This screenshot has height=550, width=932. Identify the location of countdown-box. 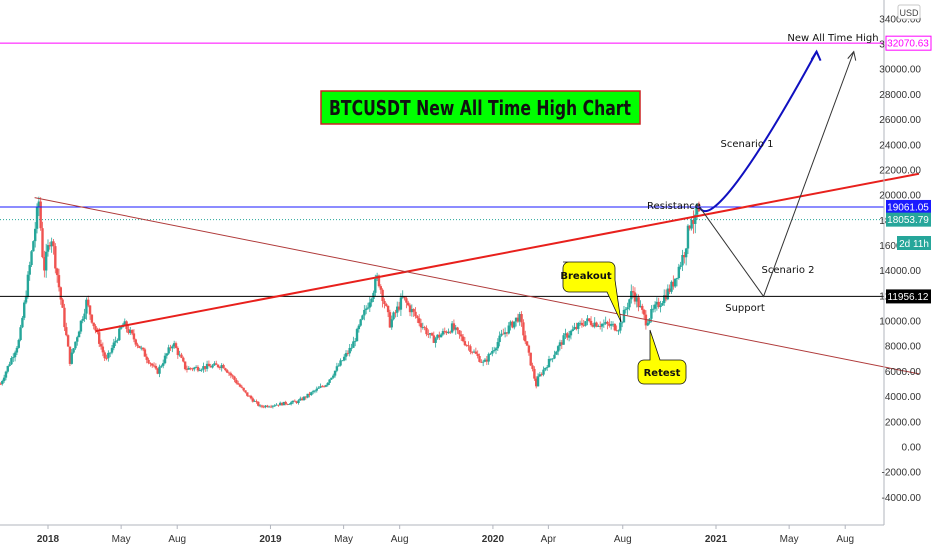
(914, 243).